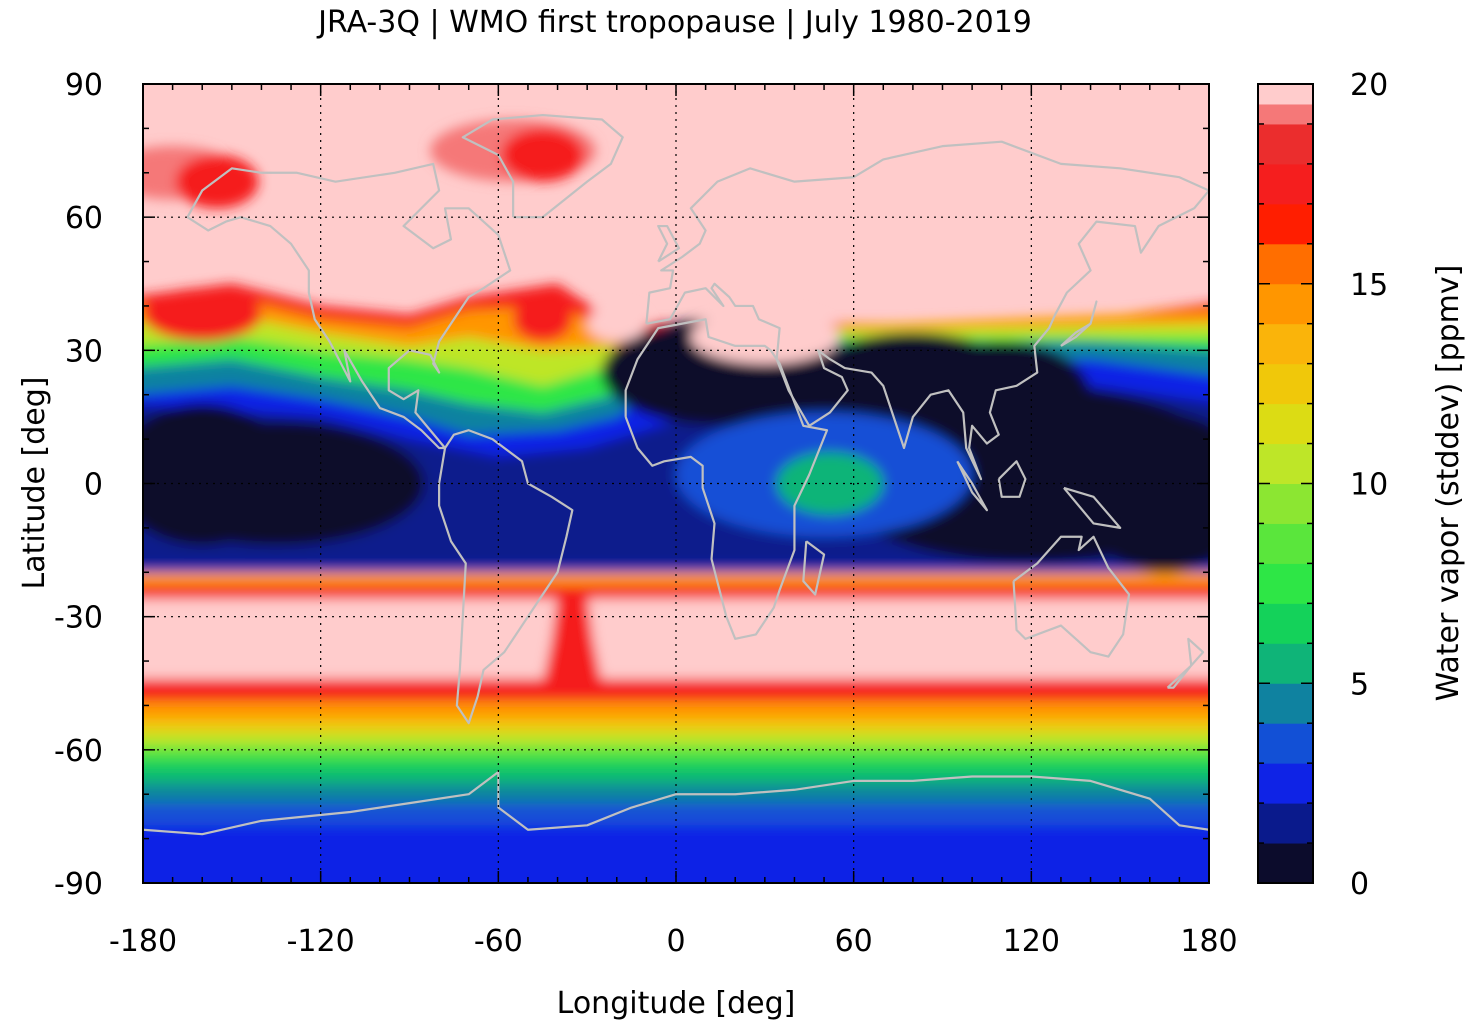 This screenshot has height=1029, width=1471. Describe the element at coordinates (726, 479) in the screenshot. I see `coastline-africa` at that location.